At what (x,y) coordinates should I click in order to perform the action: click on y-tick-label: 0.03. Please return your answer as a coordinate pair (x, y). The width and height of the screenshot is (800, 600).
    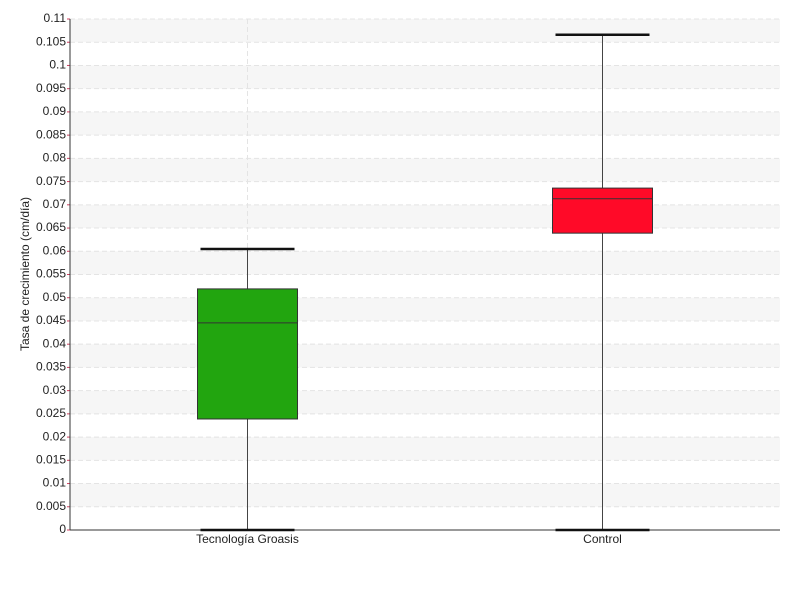
    Looking at the image, I should click on (55, 390).